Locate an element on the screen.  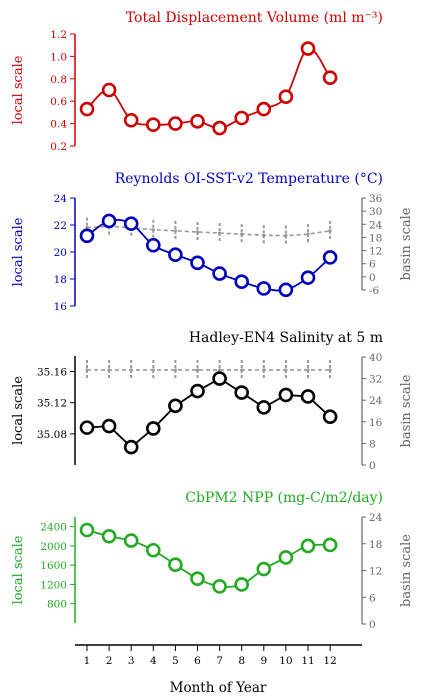
y-tick-label: 35.16 is located at coordinates (52, 373).